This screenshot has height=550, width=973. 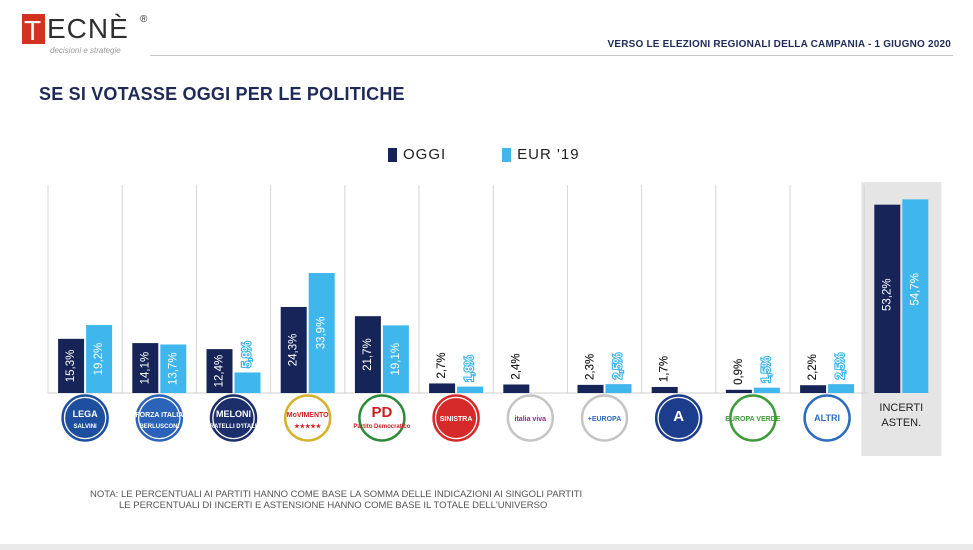 I want to click on tecne-logo: T ECNÈ ® decisioni e strategie, so click(x=97, y=33).